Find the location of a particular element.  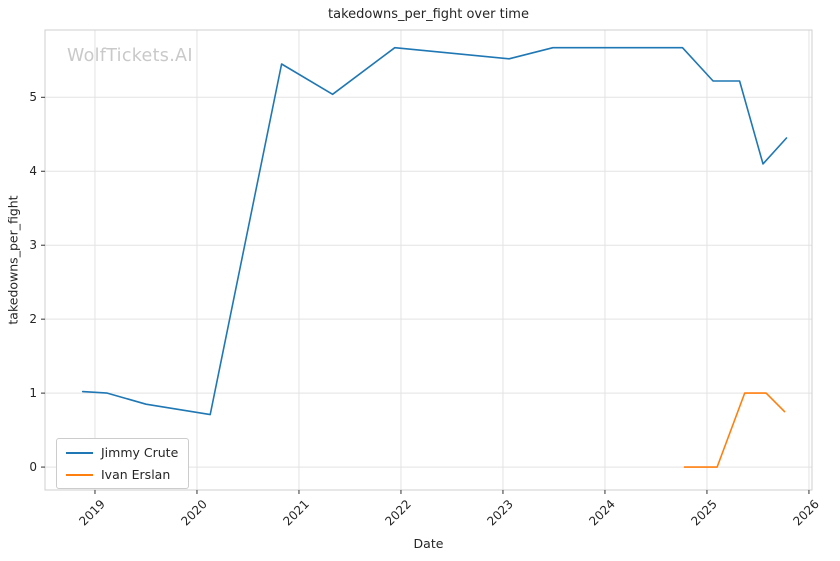

y-tick-label: 4 is located at coordinates (33, 171).